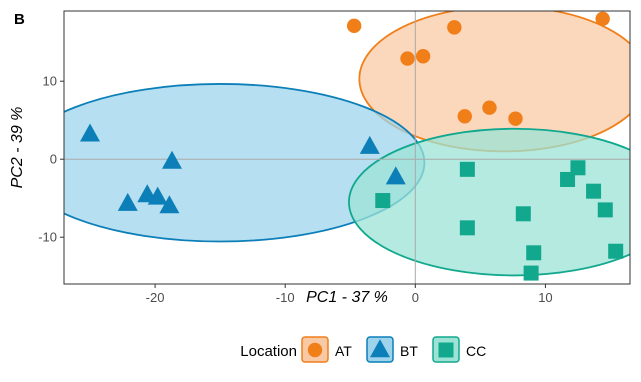 The width and height of the screenshot is (641, 382). What do you see at coordinates (315, 350) in the screenshot?
I see `legend-marker-at` at bounding box center [315, 350].